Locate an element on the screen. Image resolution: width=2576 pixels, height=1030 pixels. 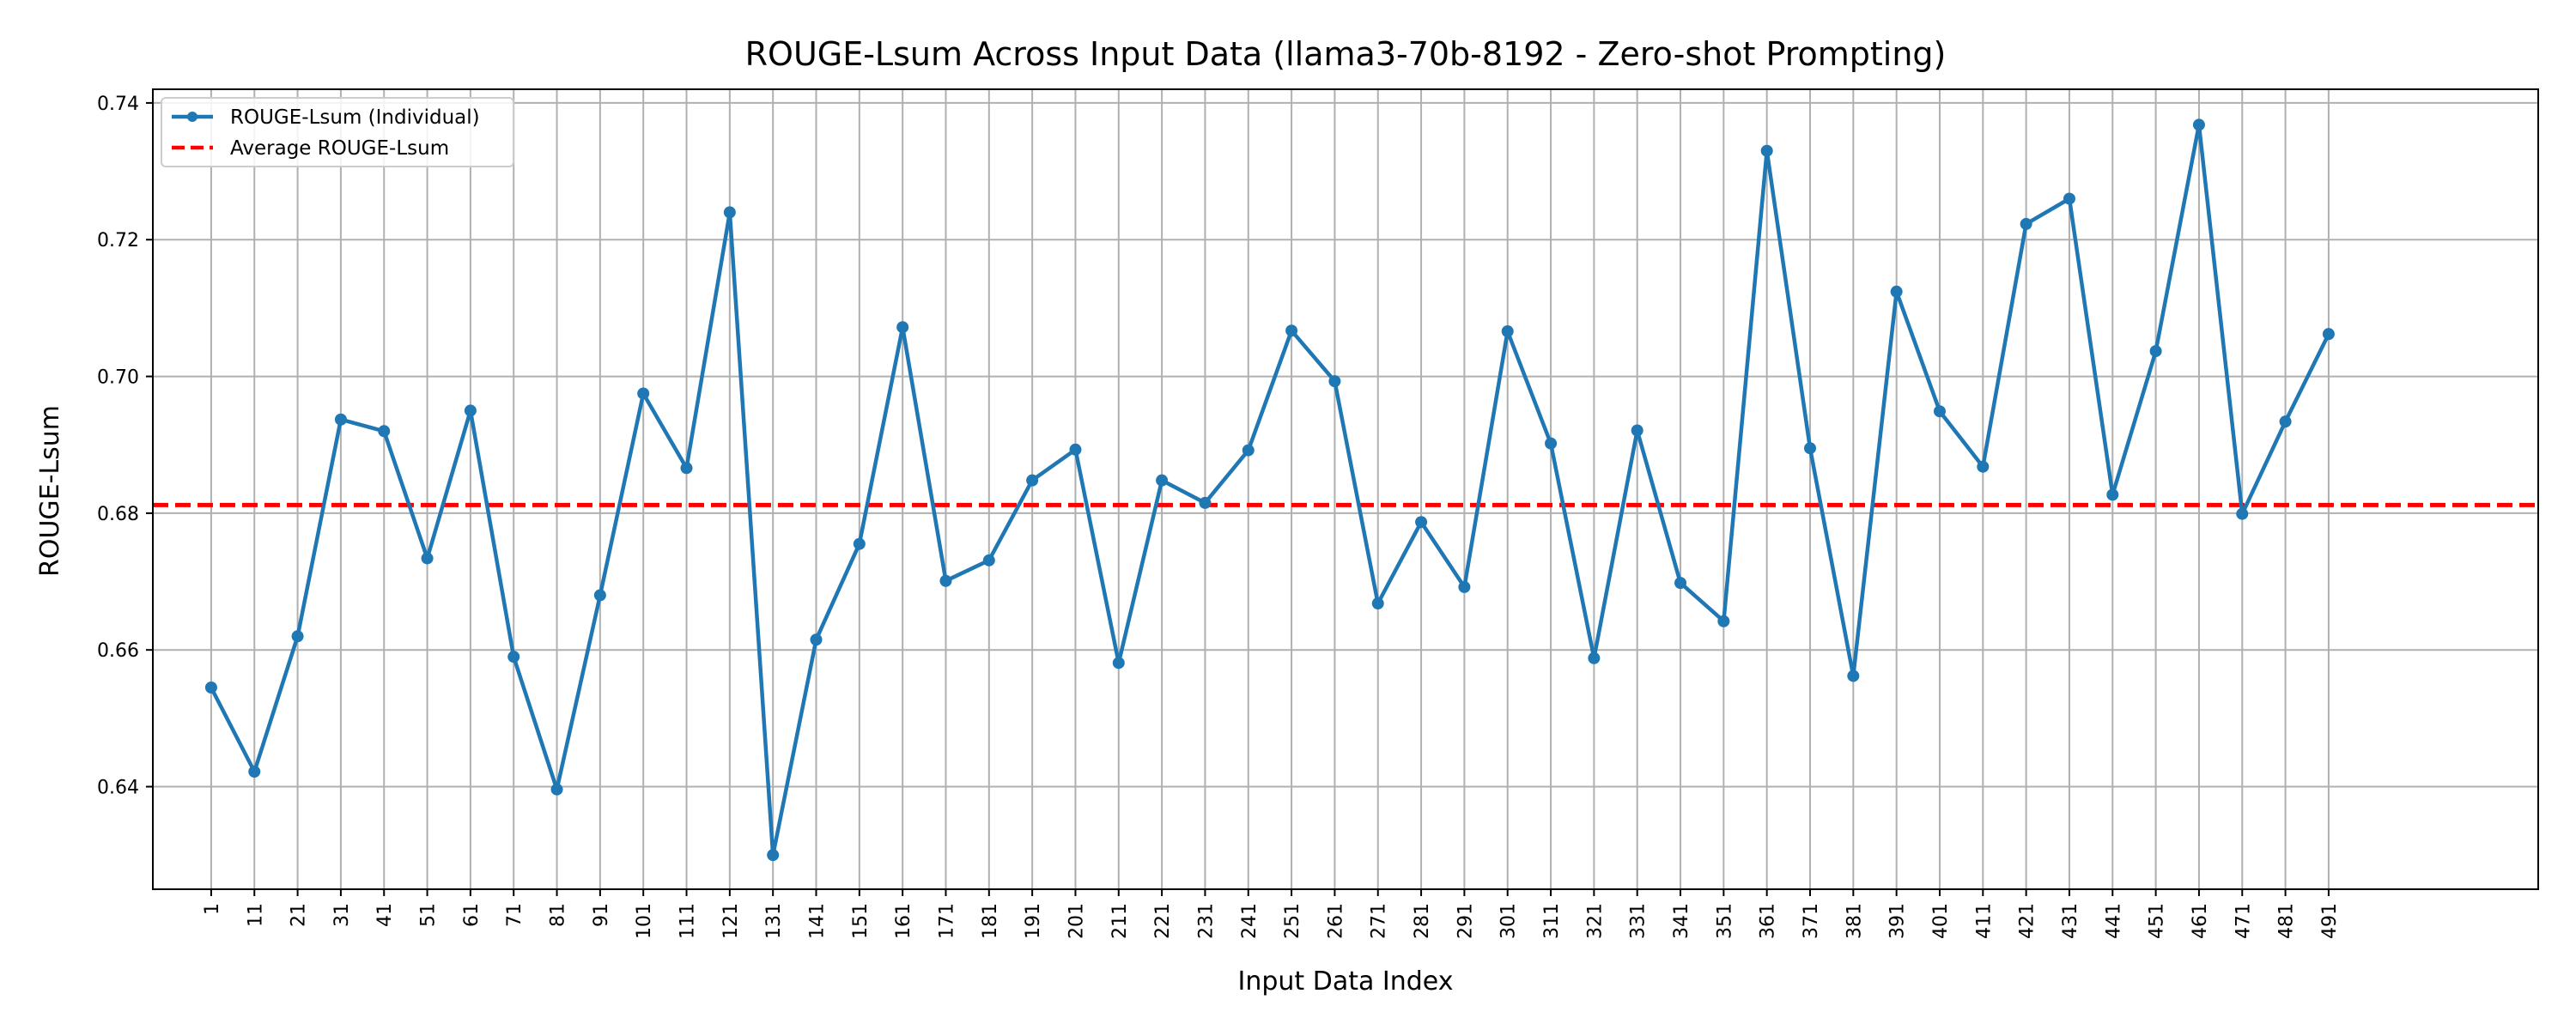
x-tick-label: 141 is located at coordinates (818, 921).